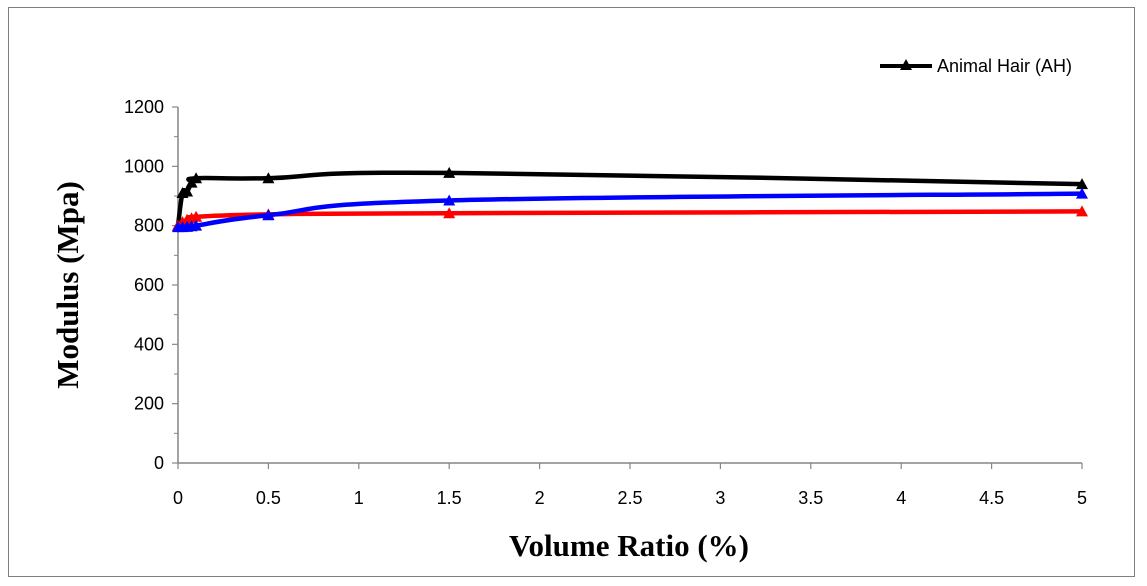 The image size is (1147, 586). What do you see at coordinates (629, 498) in the screenshot?
I see `x-tick-label: 2.5` at bounding box center [629, 498].